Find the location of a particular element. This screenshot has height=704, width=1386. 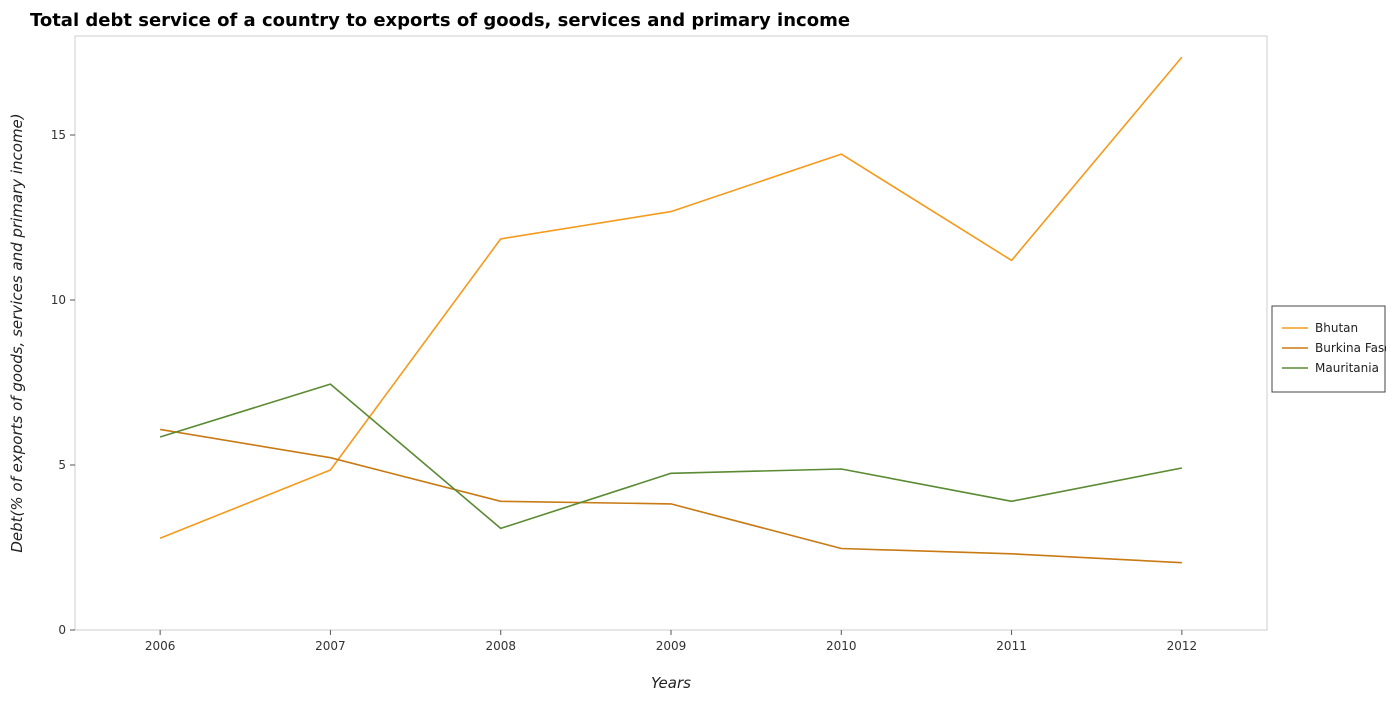

x-tick-label: 2008 is located at coordinates (500, 646).